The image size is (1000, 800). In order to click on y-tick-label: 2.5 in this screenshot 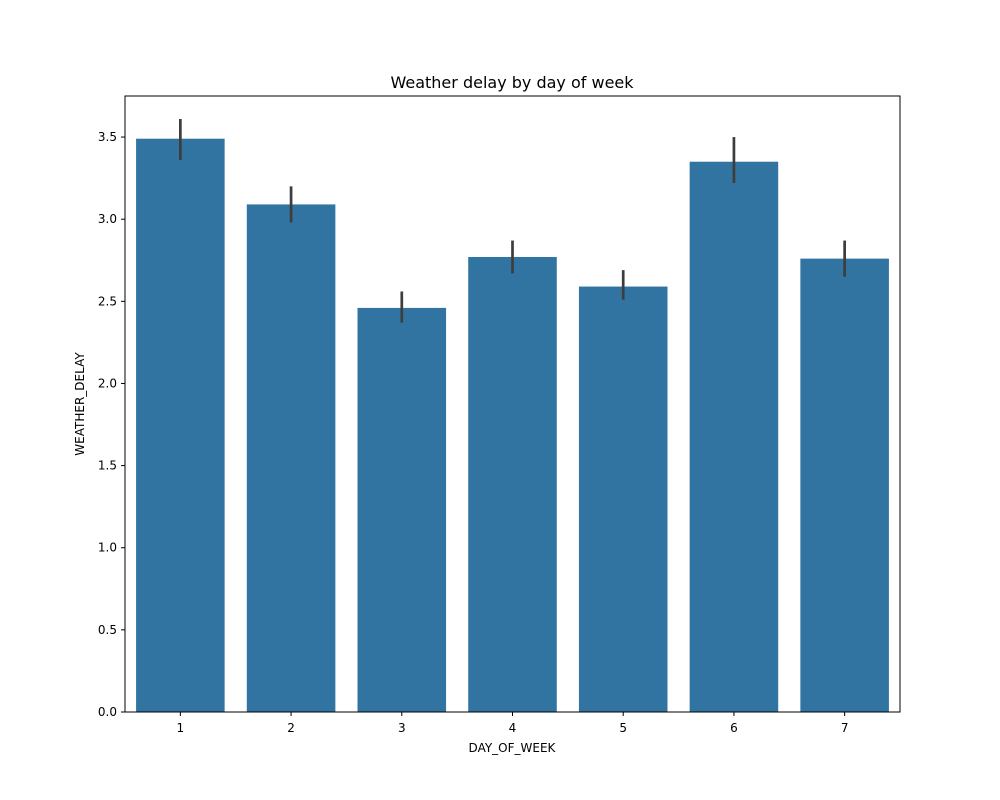, I will do `click(107, 301)`.